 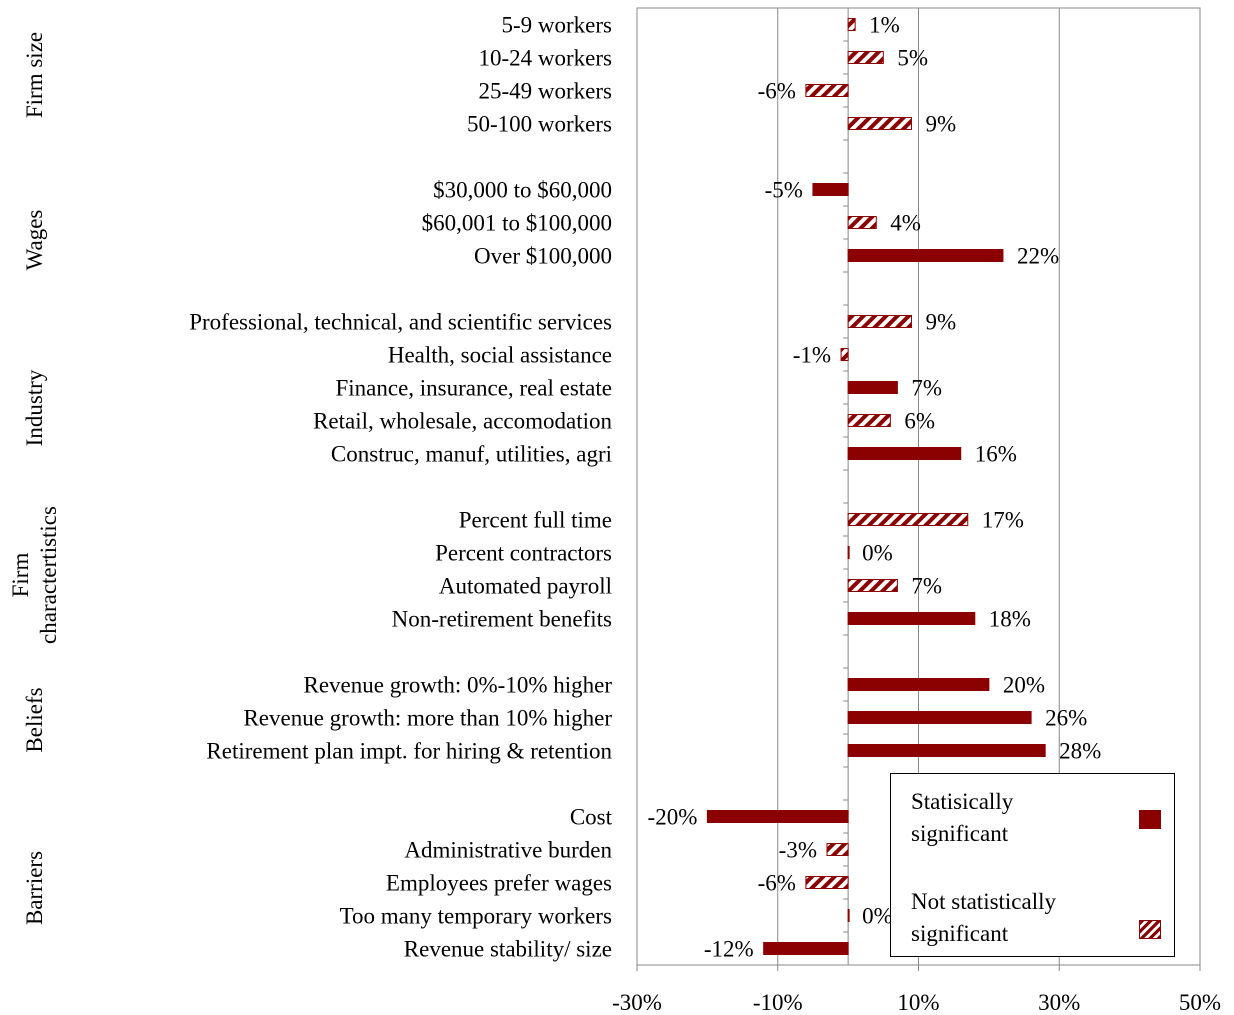 What do you see at coordinates (918, 1002) in the screenshot?
I see `x-tick-label: 10%` at bounding box center [918, 1002].